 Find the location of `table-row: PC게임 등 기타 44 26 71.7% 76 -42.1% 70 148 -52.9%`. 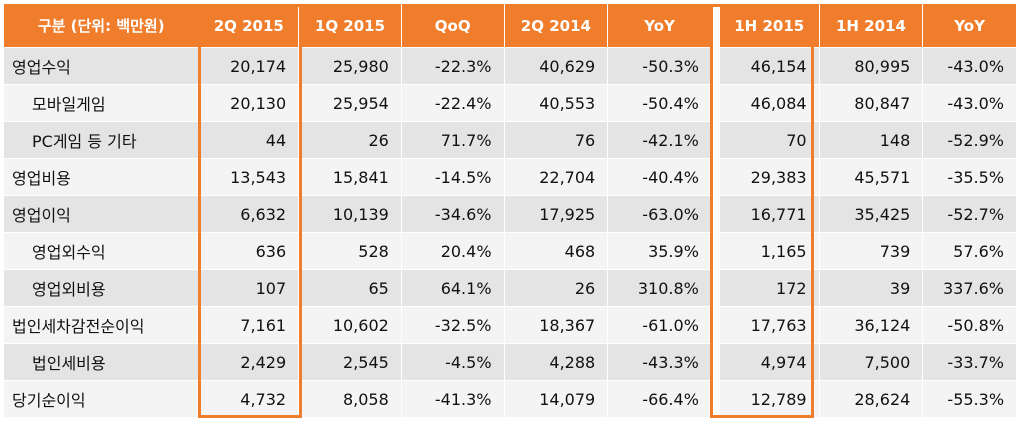

table-row: PC게임 등 기타 44 26 71.7% 76 -42.1% 70 148 -52.9% is located at coordinates (510, 140).